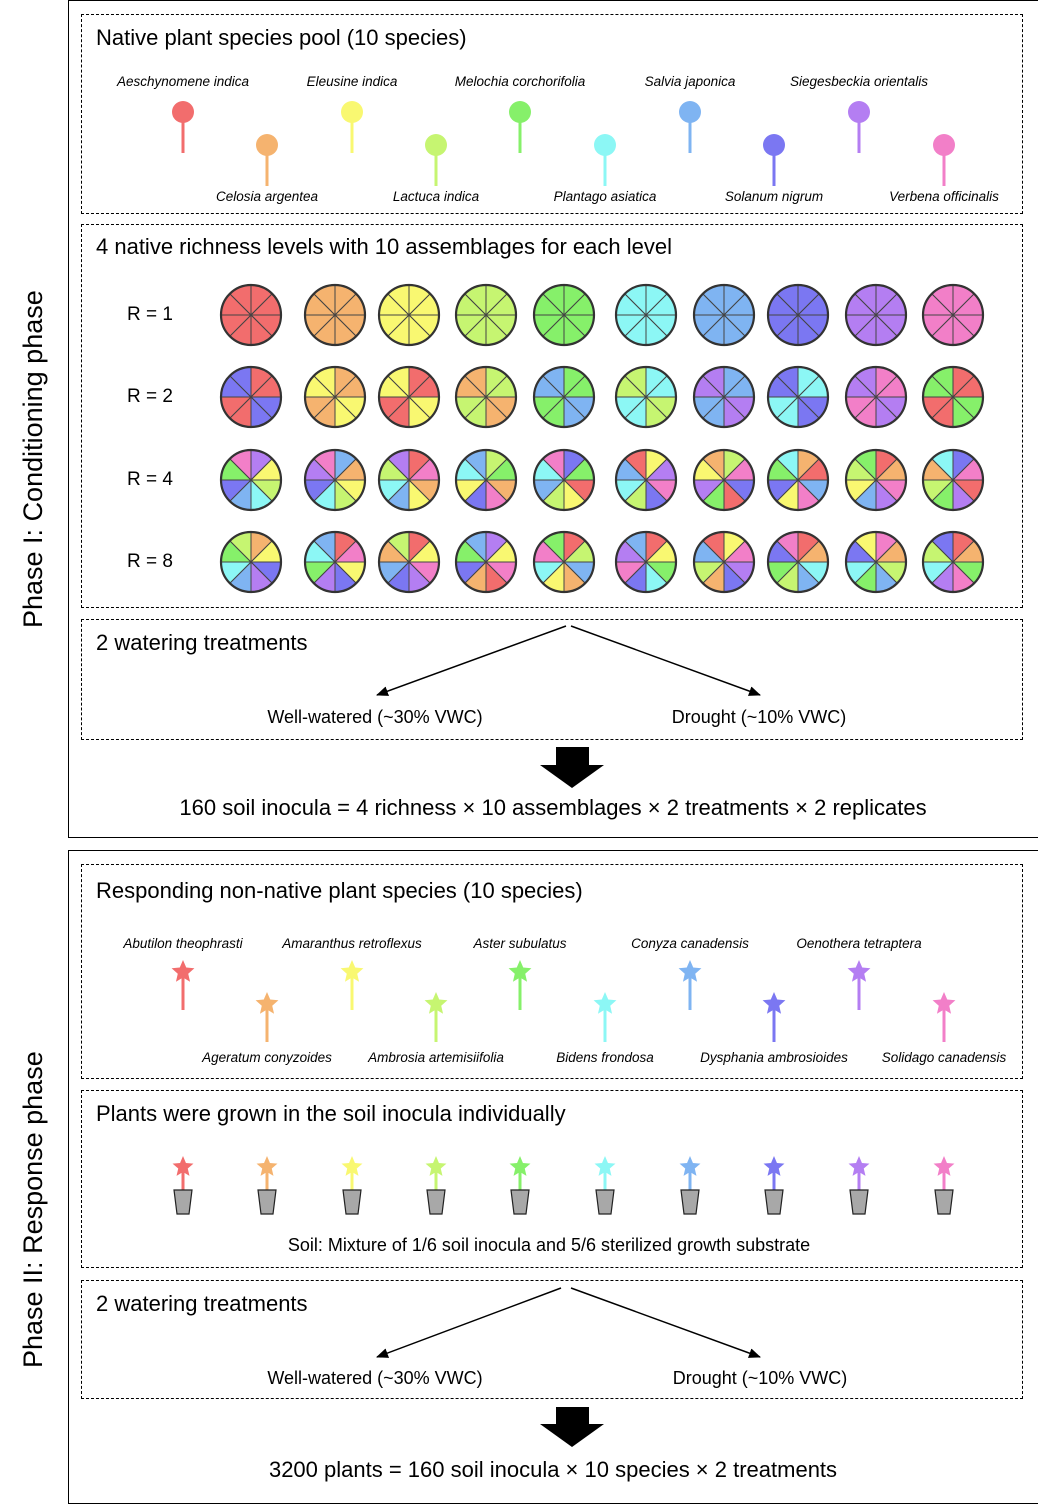 Image resolution: width=1038 pixels, height=1504 pixels. Describe the element at coordinates (690, 81) in the screenshot. I see `native-species-label: Salvia japonica` at that location.